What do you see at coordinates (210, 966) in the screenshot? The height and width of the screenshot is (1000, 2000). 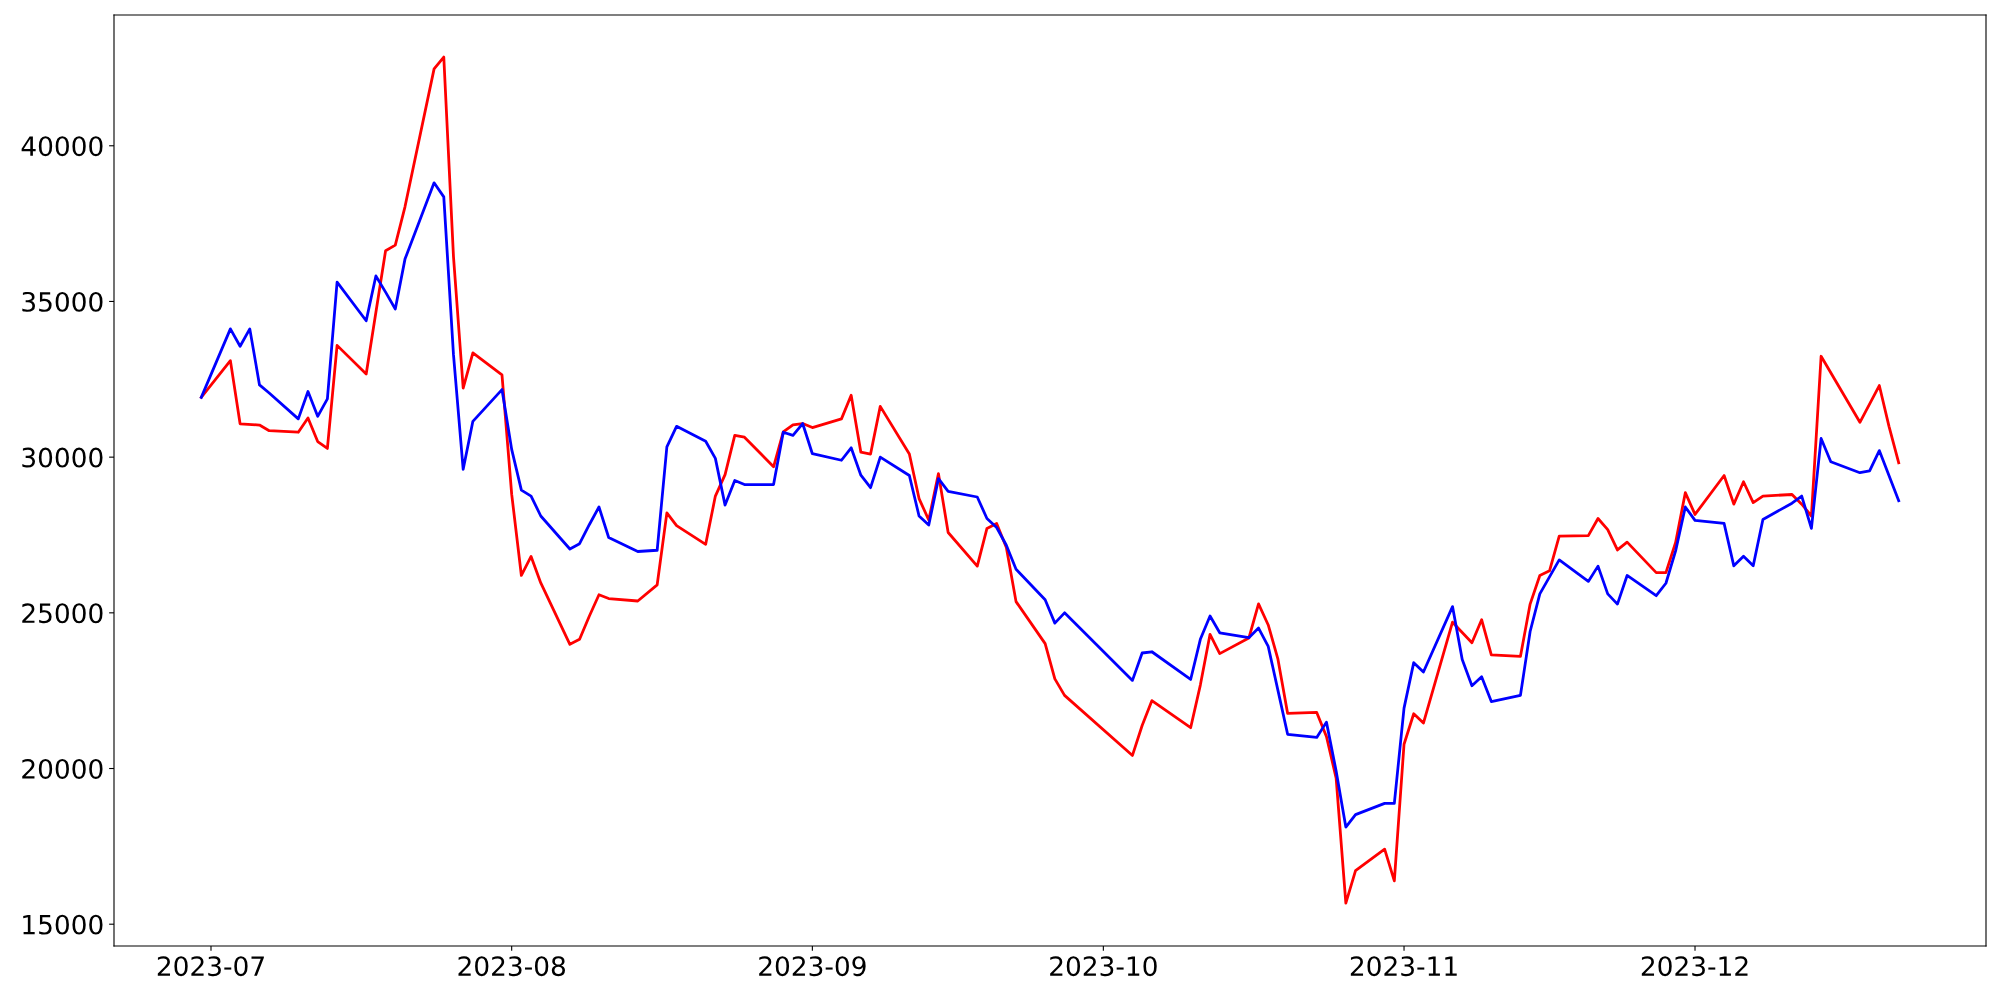 I see `x-tick-label: 2023-07` at bounding box center [210, 966].